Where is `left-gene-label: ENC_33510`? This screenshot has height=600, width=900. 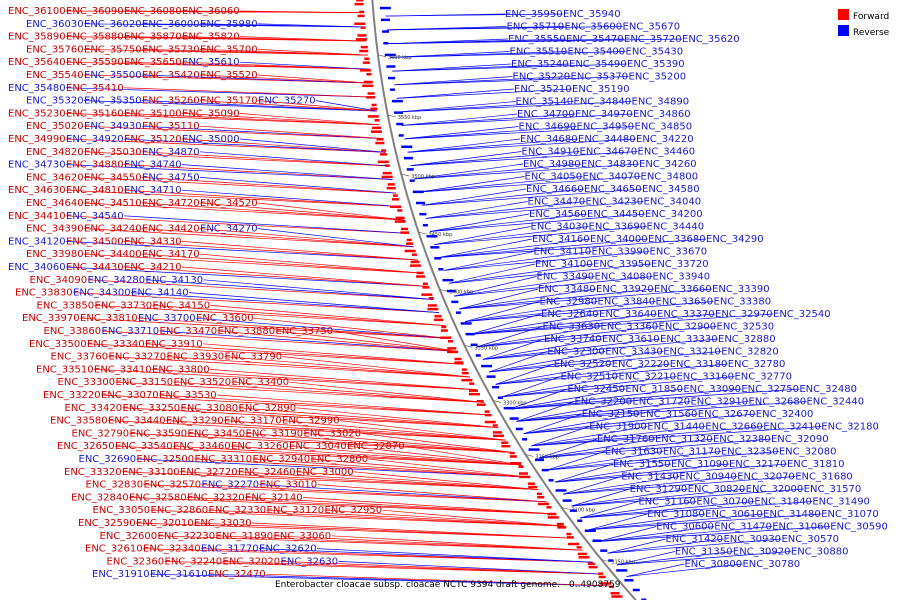
left-gene-label: ENC_33510 is located at coordinates (65, 369).